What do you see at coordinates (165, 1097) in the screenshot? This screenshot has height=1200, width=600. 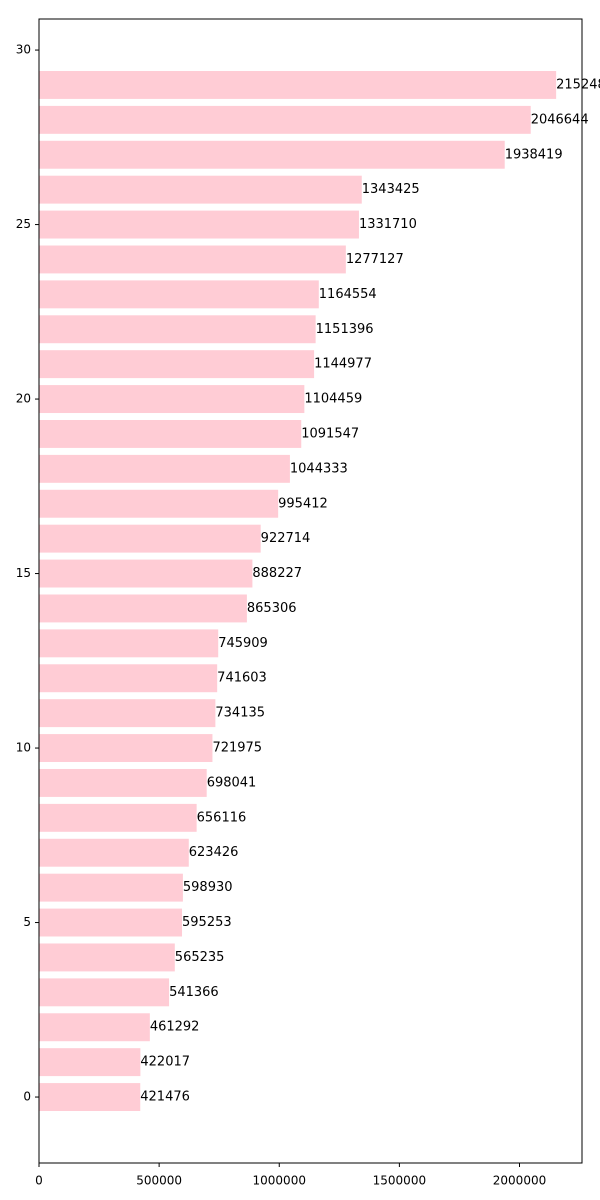 I see `value-label: 421476` at bounding box center [165, 1097].